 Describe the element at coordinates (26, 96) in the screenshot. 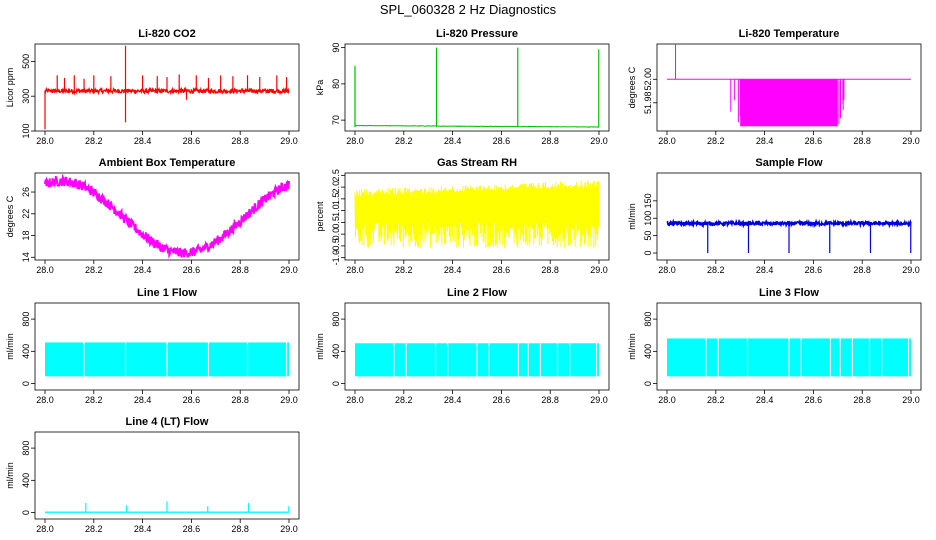

I see `y-tick-label: 300` at that location.